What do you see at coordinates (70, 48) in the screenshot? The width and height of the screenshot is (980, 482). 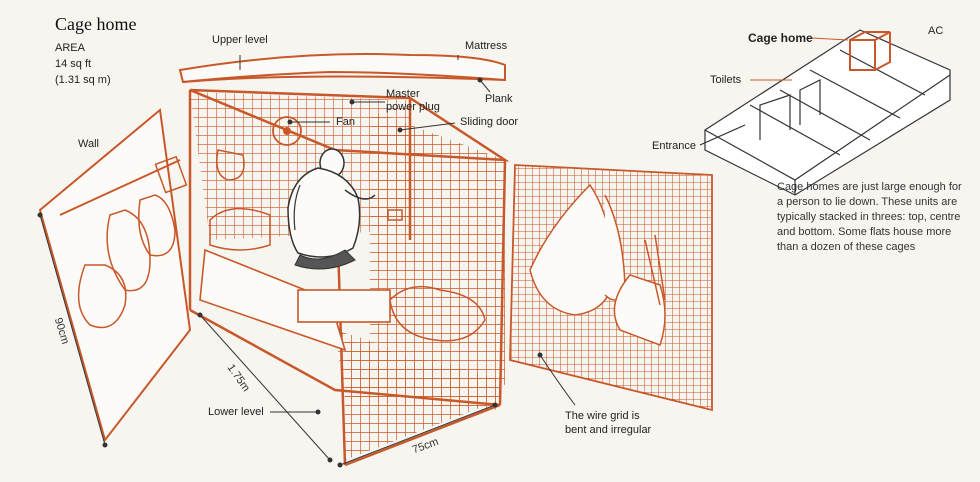 I see `area-label: AREA` at bounding box center [70, 48].